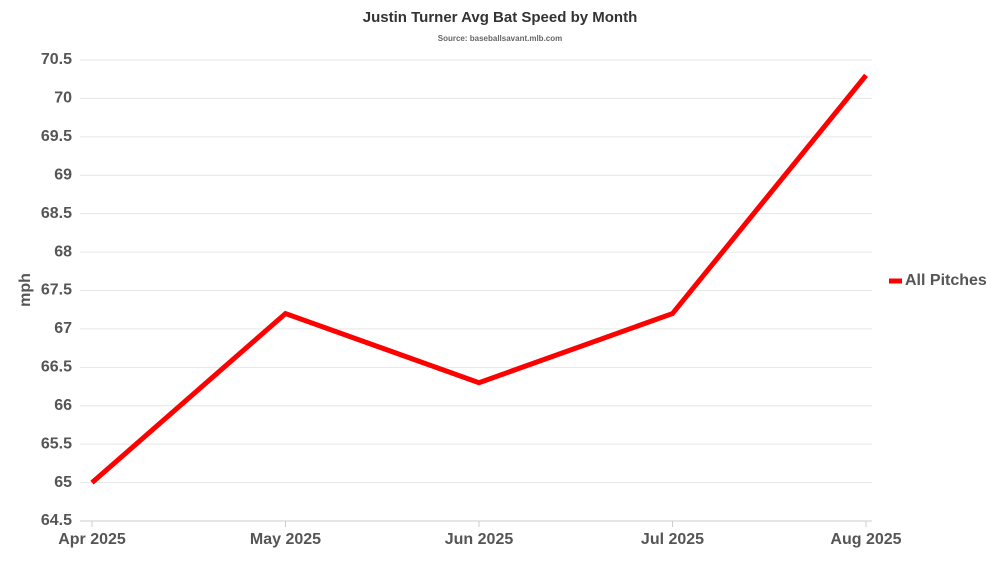 The width and height of the screenshot is (1000, 563). What do you see at coordinates (56, 213) in the screenshot?
I see `y-tick-label: 68.5` at bounding box center [56, 213].